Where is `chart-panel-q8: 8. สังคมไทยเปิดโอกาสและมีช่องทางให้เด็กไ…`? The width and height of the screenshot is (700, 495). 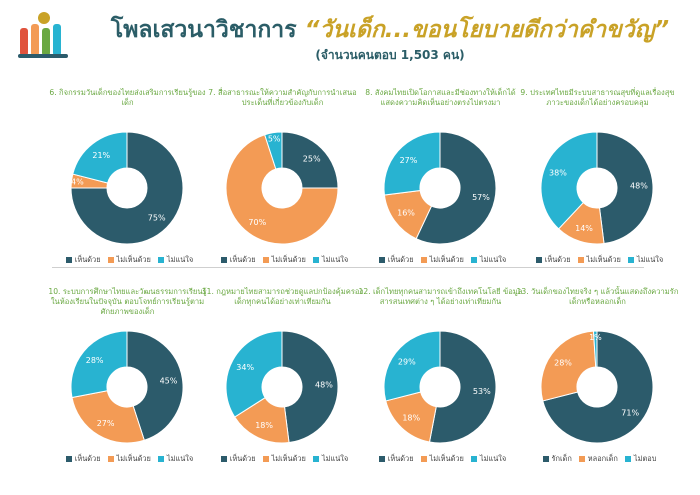 chart-panel-q8: 8. สังคมไทยเปิดโอกาสและมีช่องทางให้เด็กไ… is located at coordinates (440, 178).